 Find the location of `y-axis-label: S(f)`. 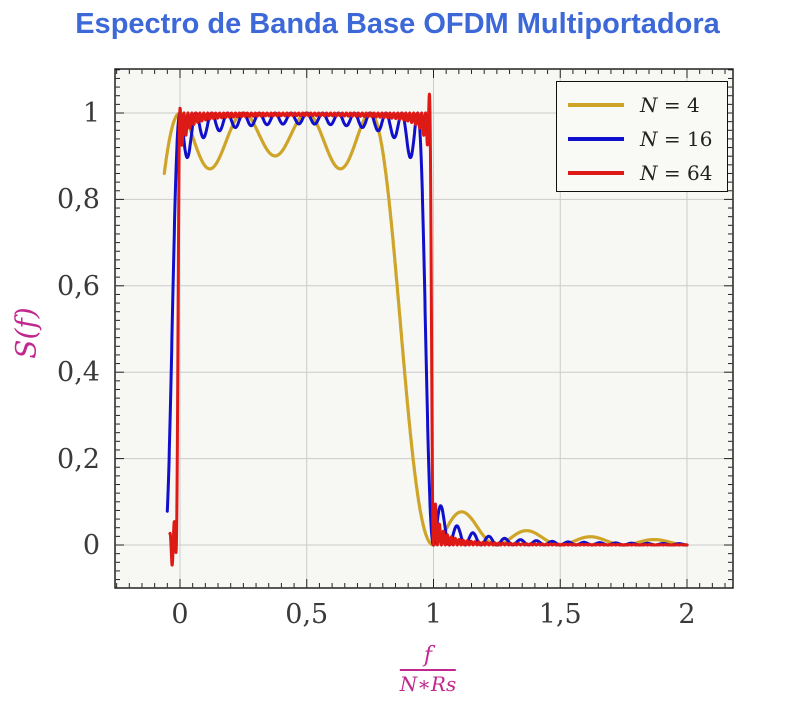

y-axis-label: S(f) is located at coordinates (26, 333).